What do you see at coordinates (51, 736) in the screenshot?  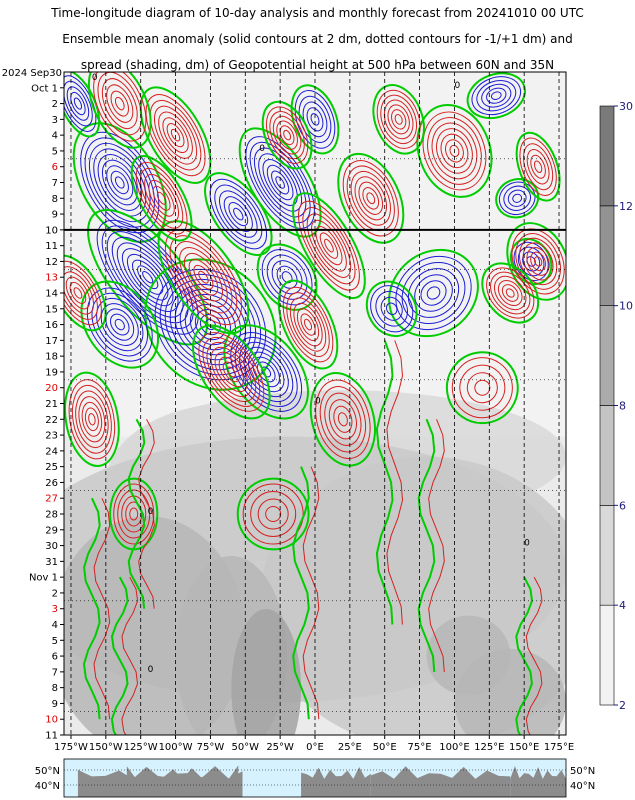 I see `y-tick-label: 11` at bounding box center [51, 736].